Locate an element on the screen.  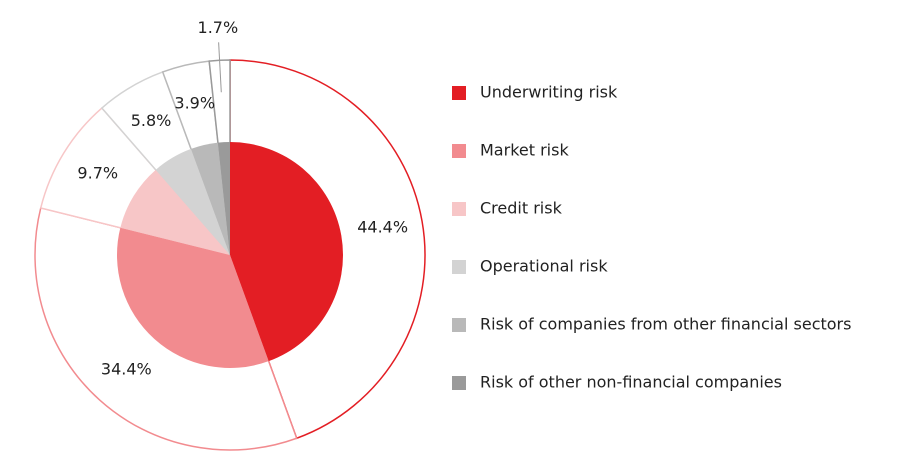
data-label: 44.4% is located at coordinates (382, 227).